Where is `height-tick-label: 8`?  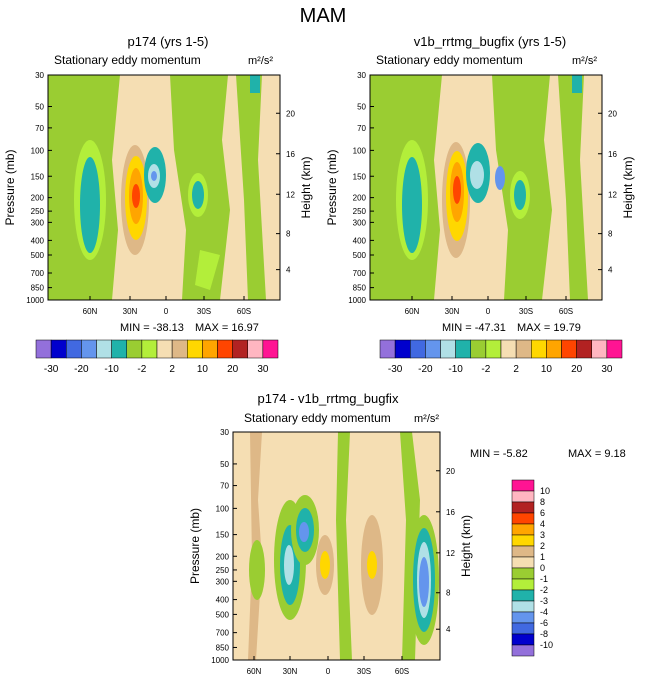 height-tick-label: 8 is located at coordinates (288, 234).